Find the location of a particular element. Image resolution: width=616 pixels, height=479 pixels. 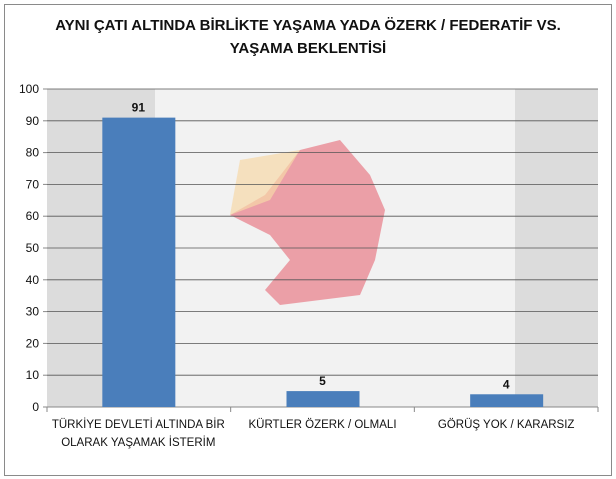

data-label: 5 is located at coordinates (322, 381).